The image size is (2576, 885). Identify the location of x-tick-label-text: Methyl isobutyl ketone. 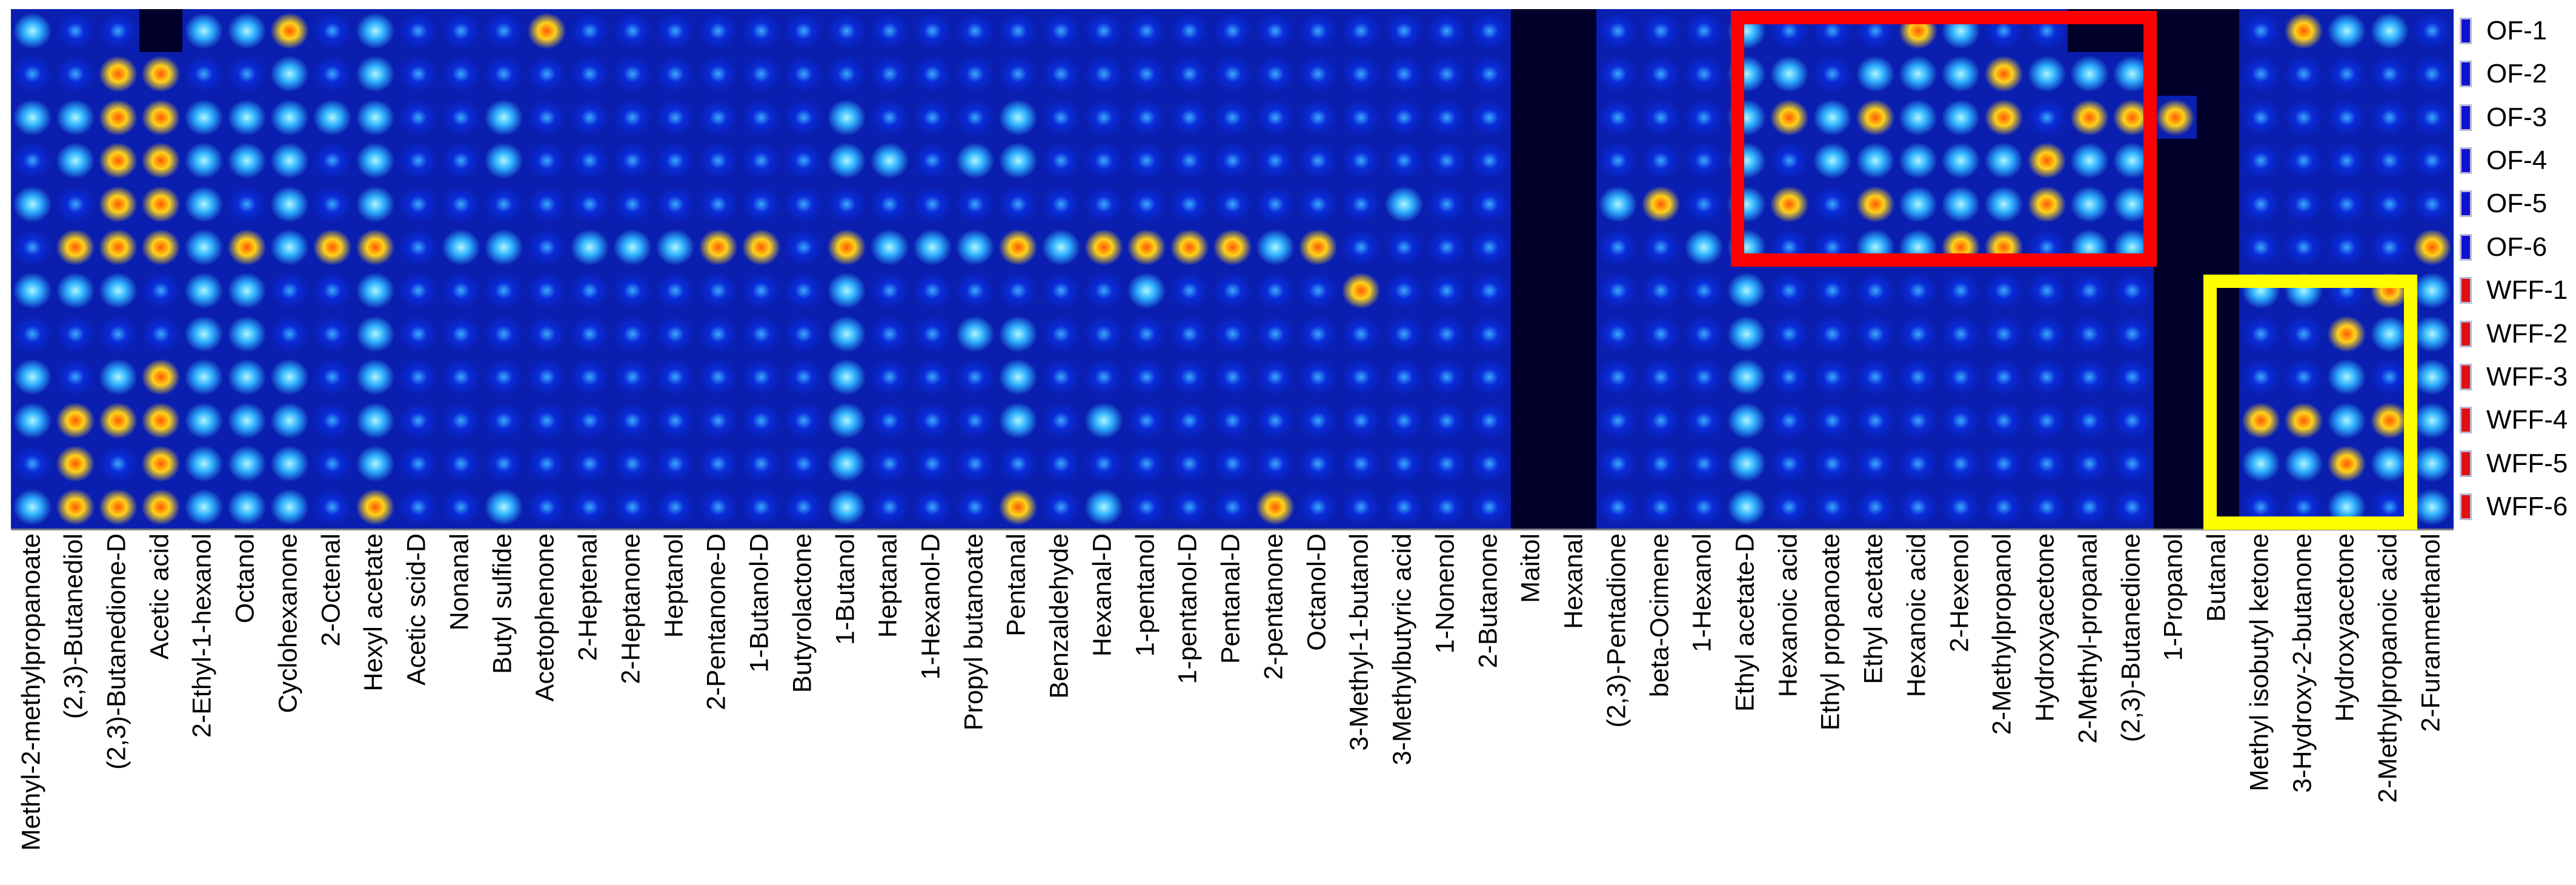
(2259, 662).